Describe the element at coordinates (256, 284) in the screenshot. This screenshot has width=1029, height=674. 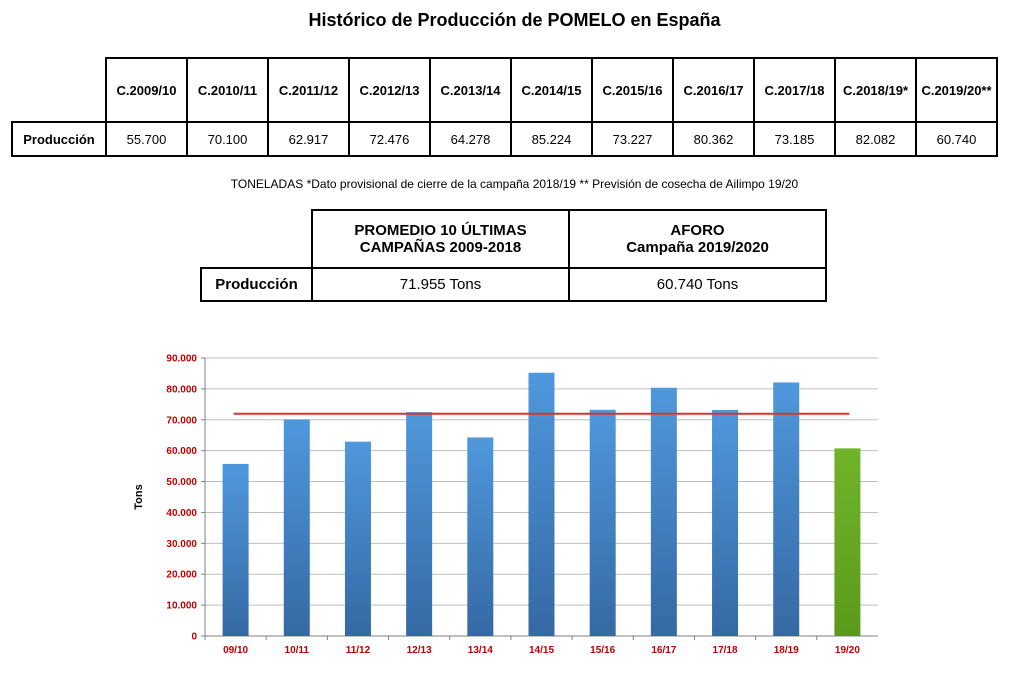
I see `summary-row-label: Producción` at that location.